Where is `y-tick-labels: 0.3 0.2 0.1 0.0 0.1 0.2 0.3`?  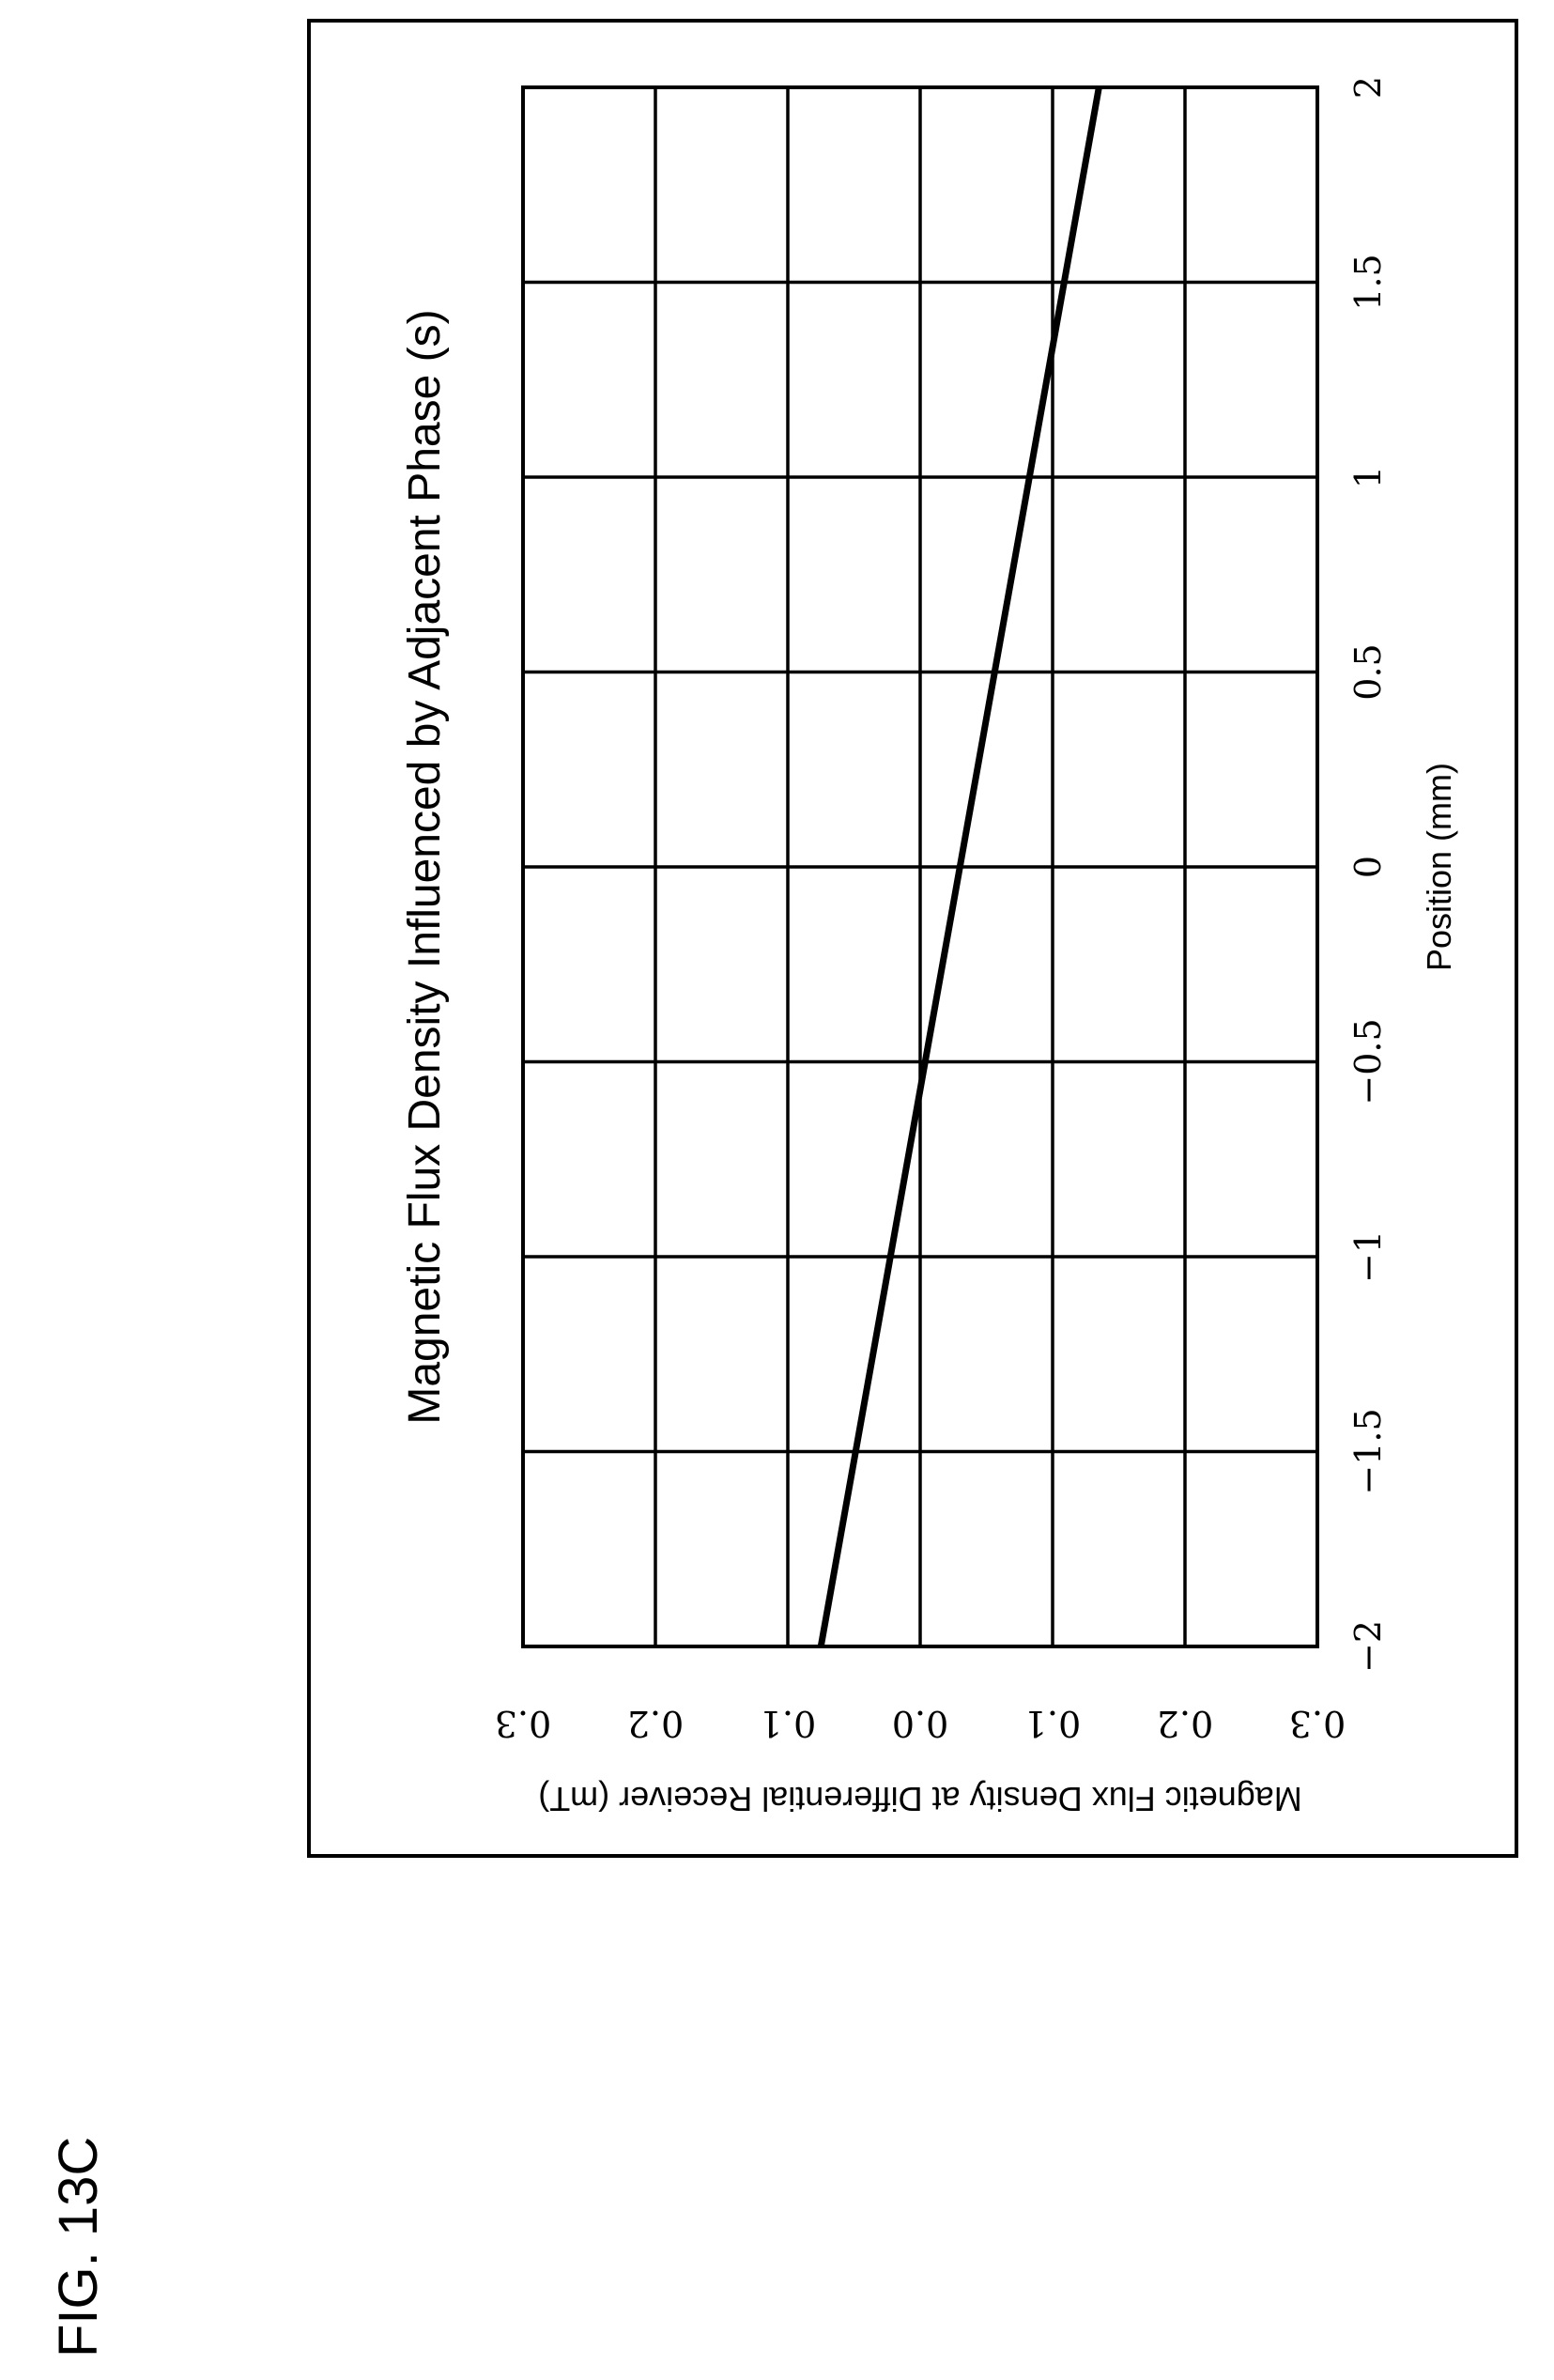 y-tick-labels: 0.3 0.2 0.1 0.0 0.1 0.2 0.3 is located at coordinates (920, 1723).